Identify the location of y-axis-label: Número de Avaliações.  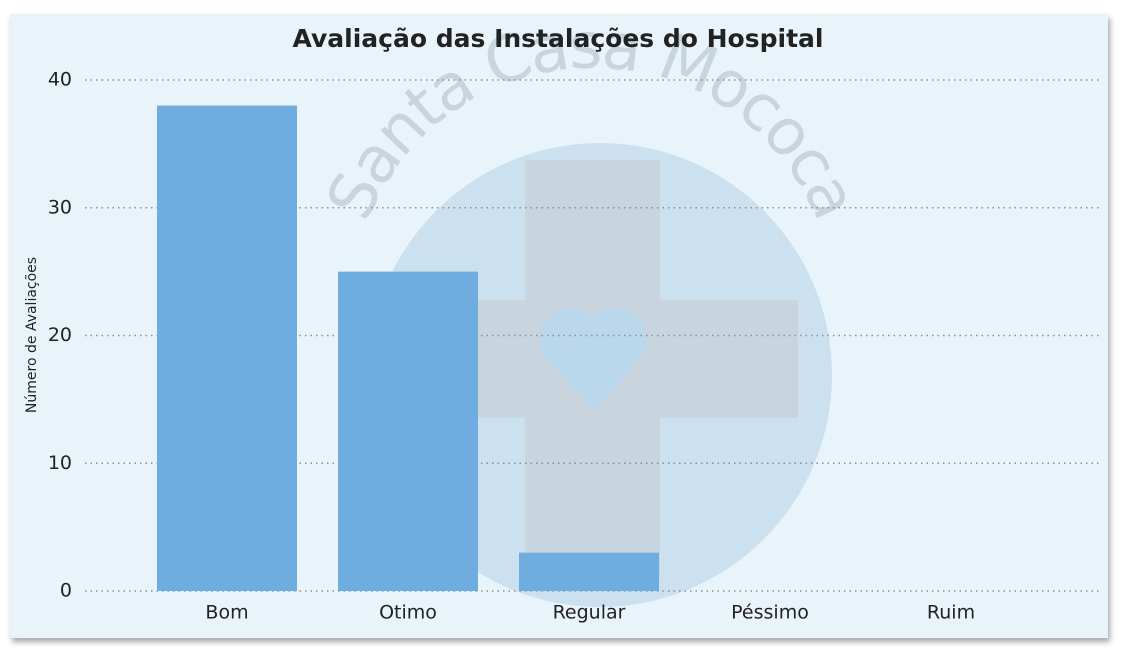
(32, 335).